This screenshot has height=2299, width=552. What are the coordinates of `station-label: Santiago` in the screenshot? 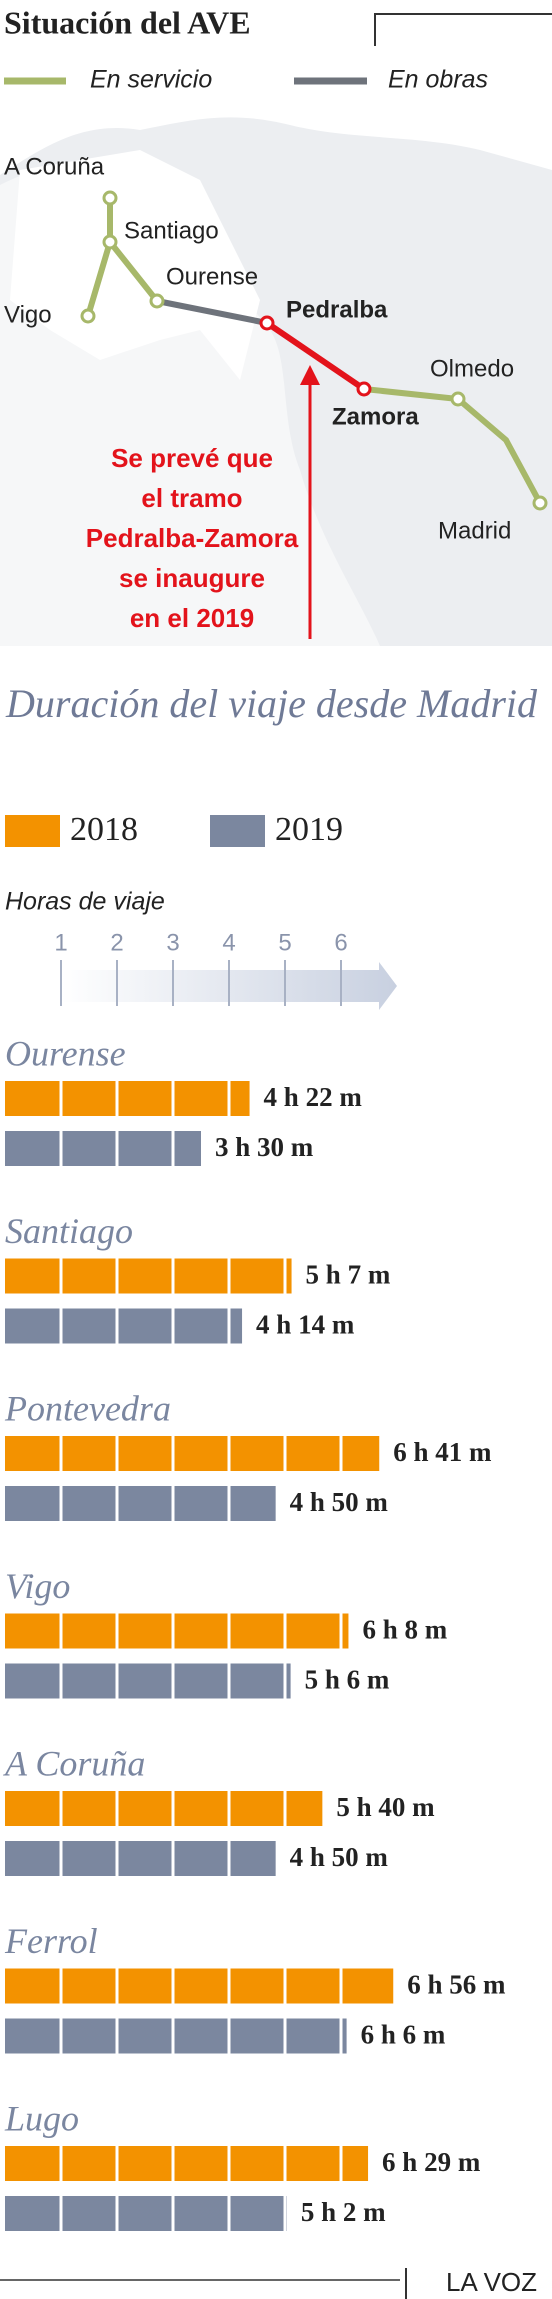 It's located at (171, 230).